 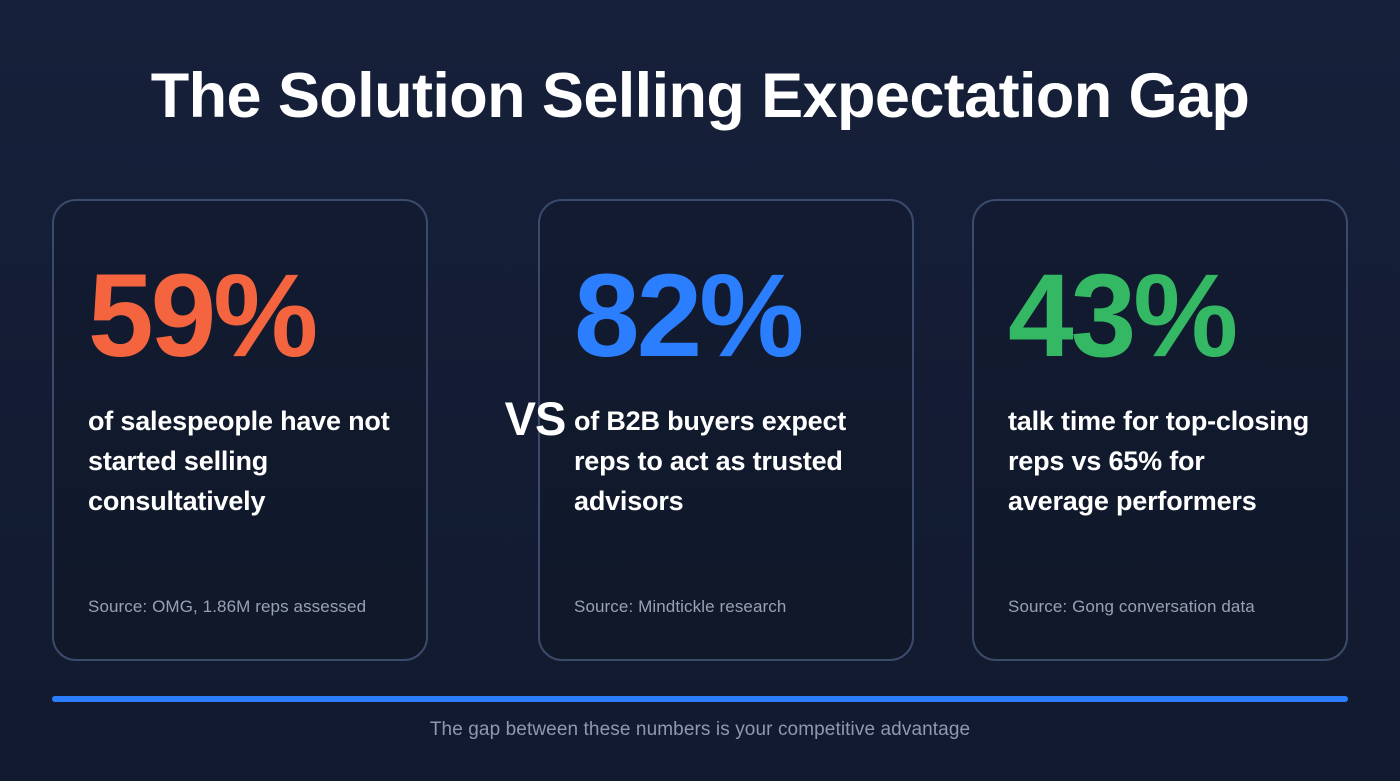 I want to click on stat-value-3: 43%, so click(x=1123, y=316).